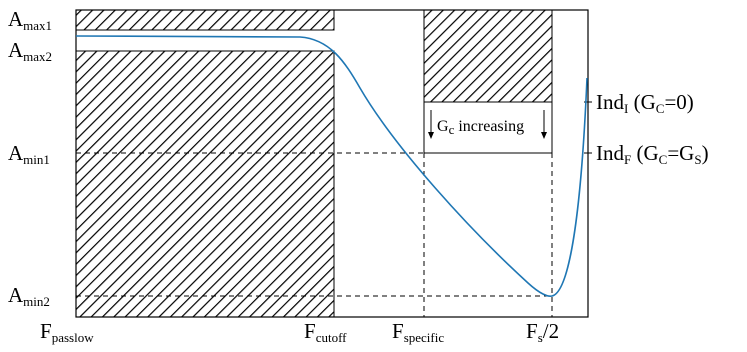 Image resolution: width=747 pixels, height=352 pixels. I want to click on label-fspecific: Fspecific, so click(418, 332).